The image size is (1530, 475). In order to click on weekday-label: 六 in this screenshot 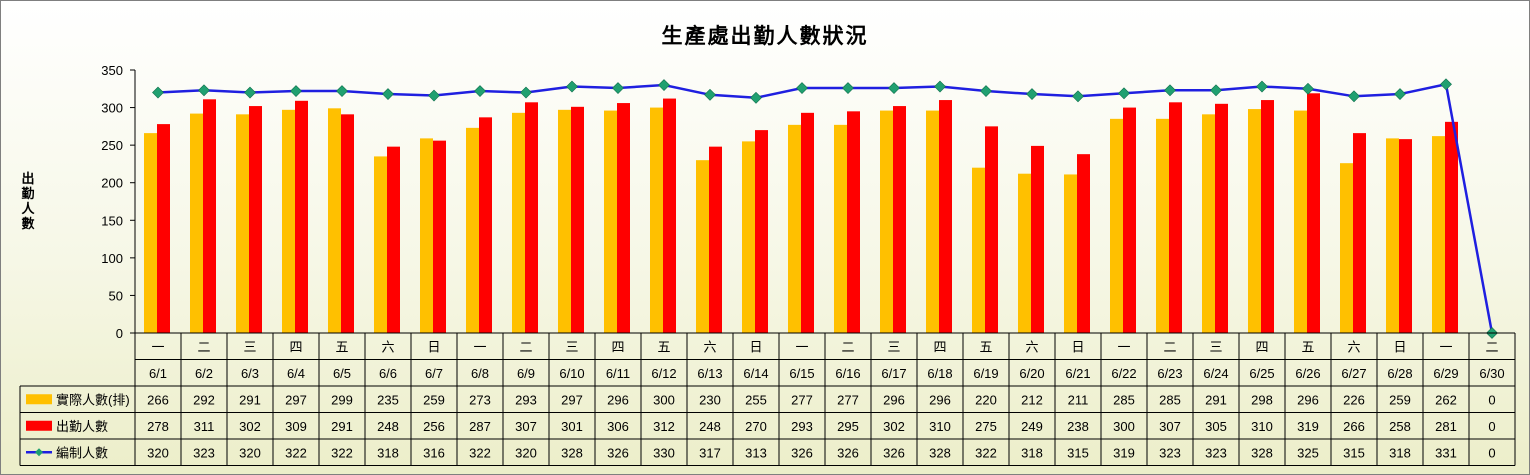, I will do `click(387, 346)`.